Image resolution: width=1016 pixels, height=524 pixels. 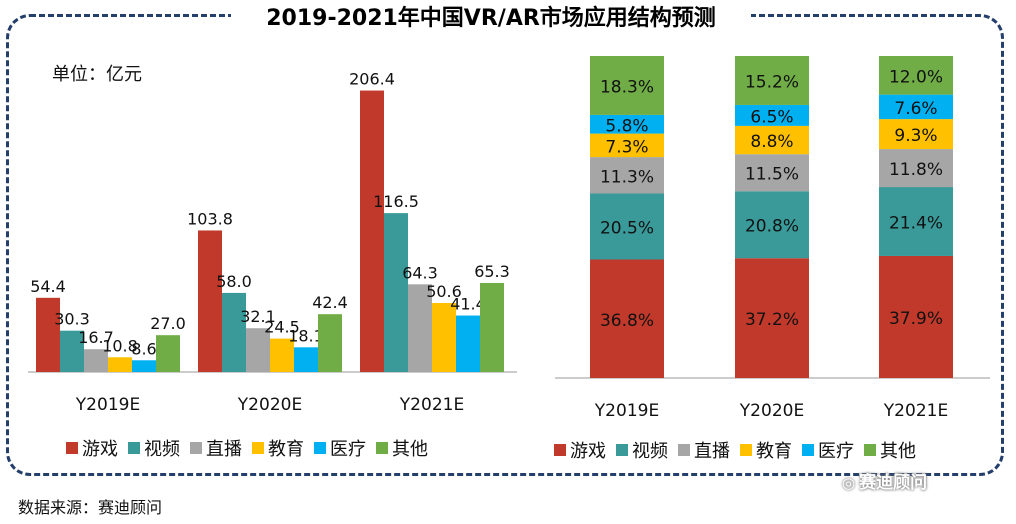 What do you see at coordinates (120, 364) in the screenshot?
I see `bar-教育-Y2019E` at bounding box center [120, 364].